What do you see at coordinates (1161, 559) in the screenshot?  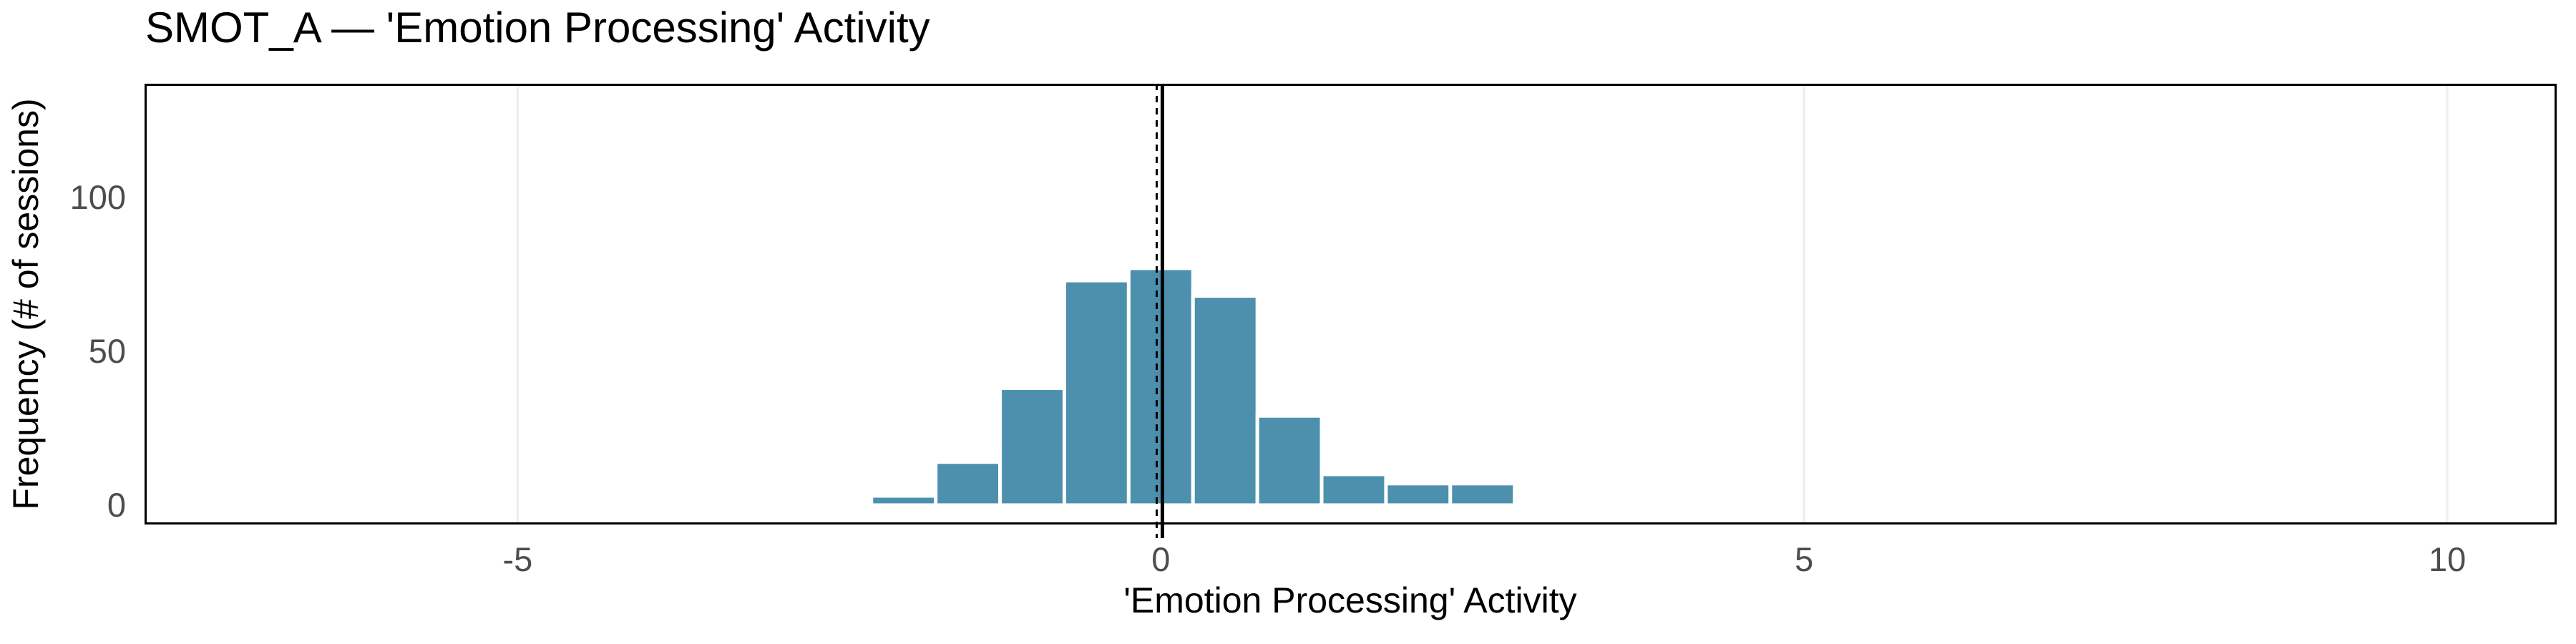 I see `x-tick-label-0: 0` at bounding box center [1161, 559].